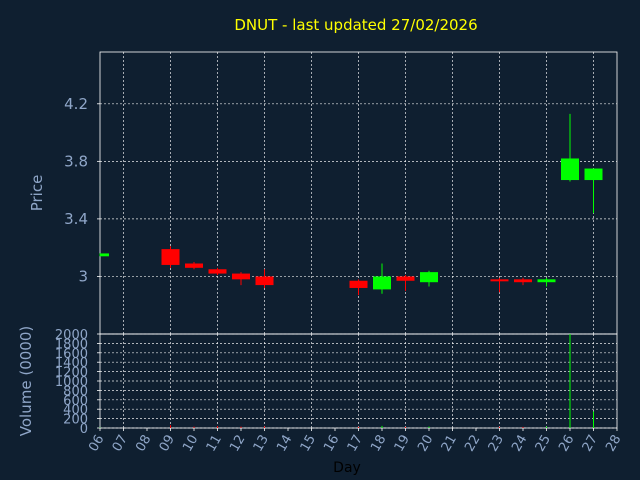  Describe the element at coordinates (71, 335) in the screenshot. I see `volume-tick-label: 2000` at that location.